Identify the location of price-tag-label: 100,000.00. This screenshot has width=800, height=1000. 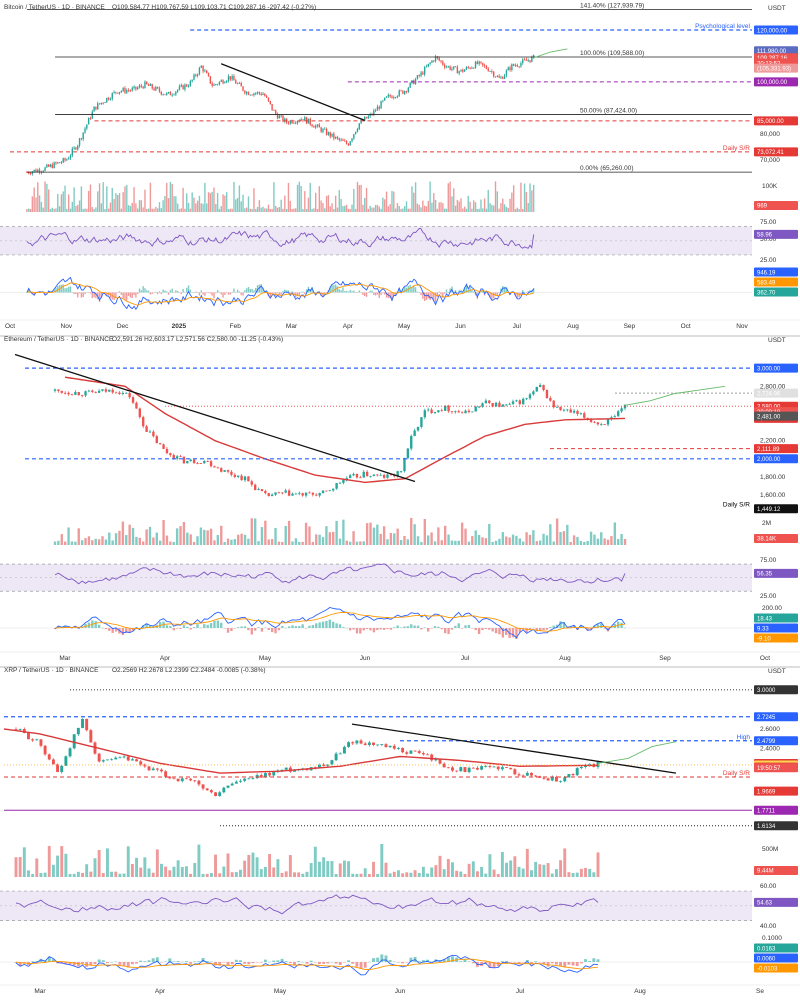
(772, 83).